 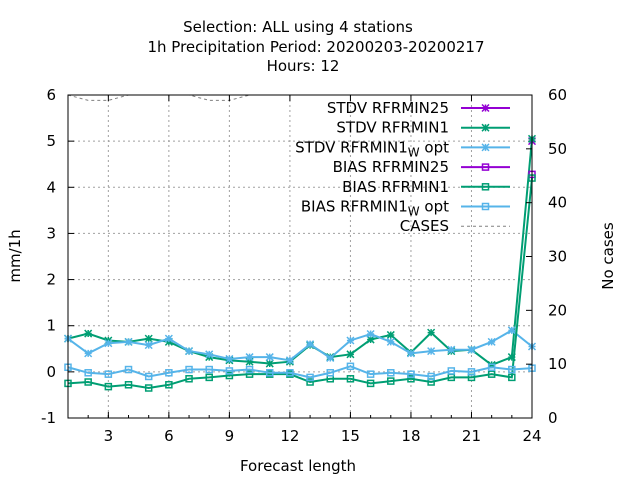 What do you see at coordinates (51, 280) in the screenshot?
I see `y-tick-label: 2` at bounding box center [51, 280].